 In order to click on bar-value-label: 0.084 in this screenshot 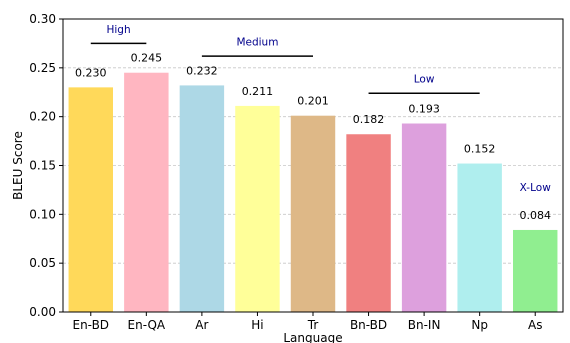, I will do `click(535, 215)`.